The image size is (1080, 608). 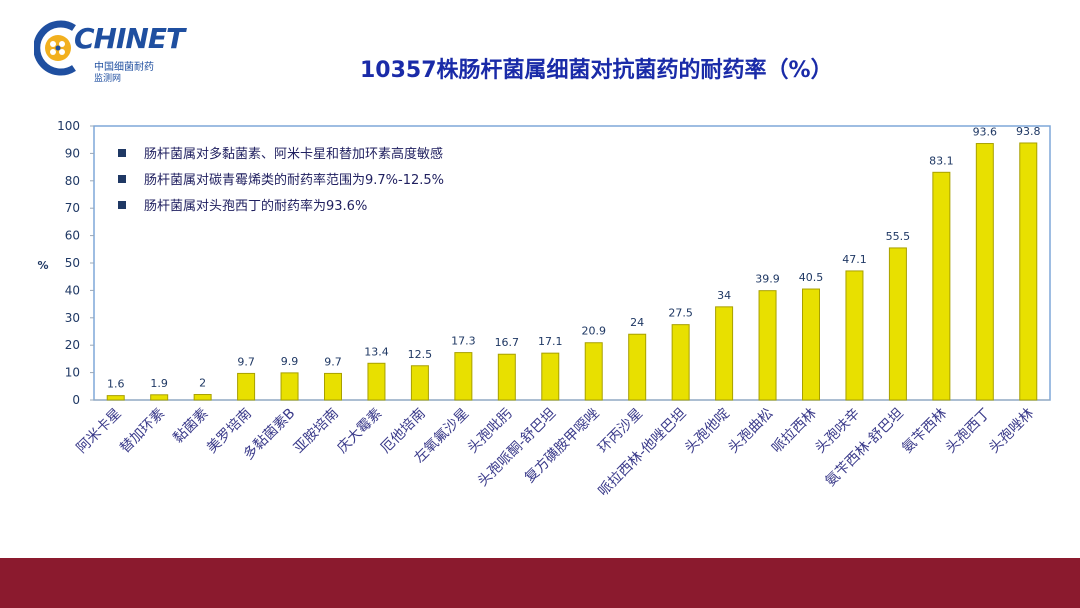 What do you see at coordinates (72, 373) in the screenshot?
I see `y-tick-label: 10` at bounding box center [72, 373].